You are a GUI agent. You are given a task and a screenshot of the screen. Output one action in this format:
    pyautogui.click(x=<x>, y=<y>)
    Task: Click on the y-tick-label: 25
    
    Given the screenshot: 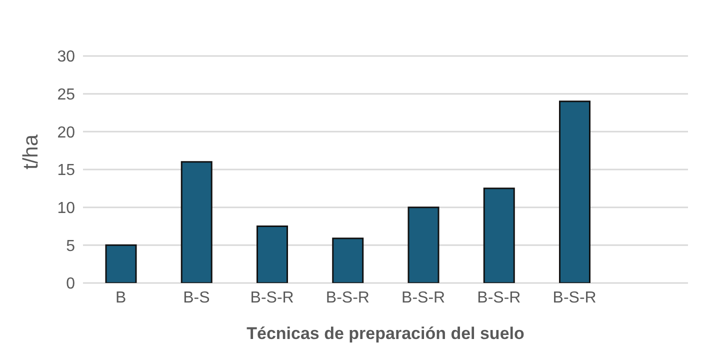 What is the action you would take?
    pyautogui.click(x=66, y=95)
    